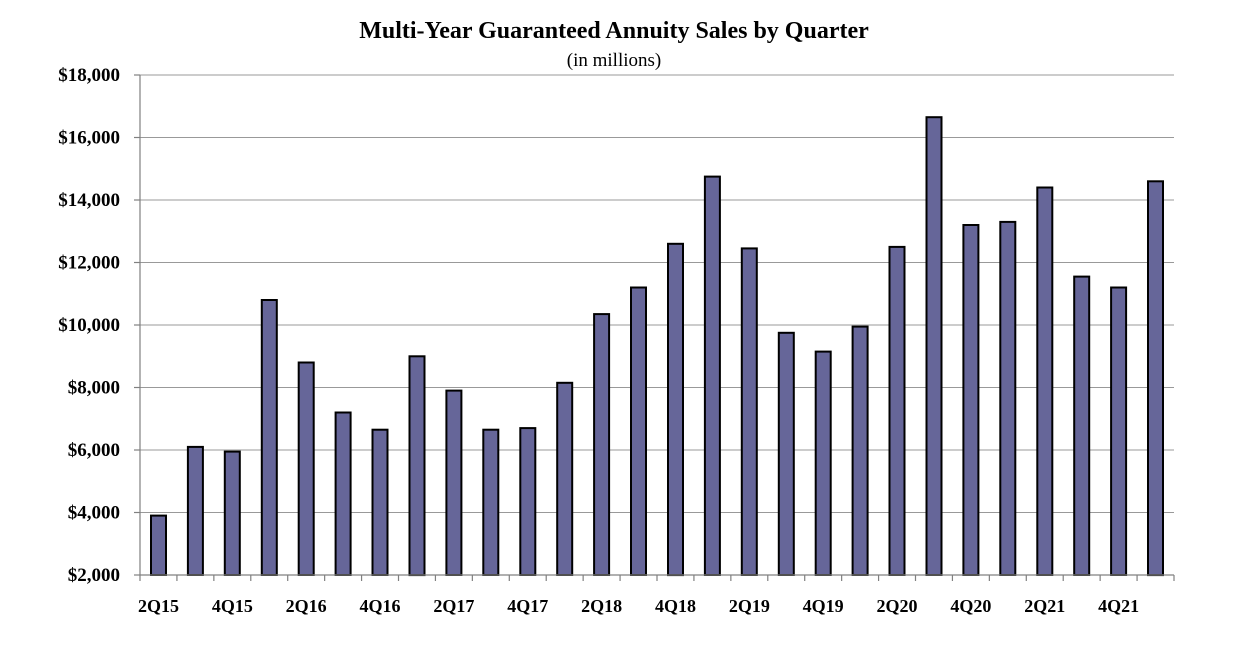 The width and height of the screenshot is (1237, 651). Describe the element at coordinates (89, 138) in the screenshot. I see `y-tick-label: $16,000` at that location.